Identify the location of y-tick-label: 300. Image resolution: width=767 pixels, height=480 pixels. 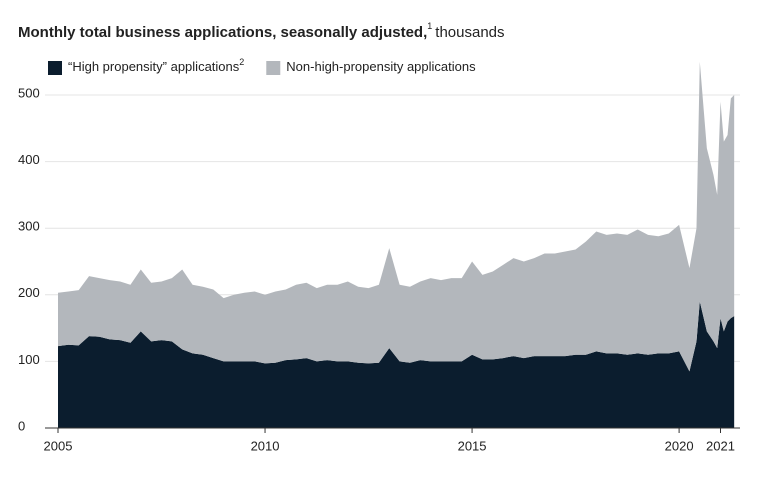
(29, 226).